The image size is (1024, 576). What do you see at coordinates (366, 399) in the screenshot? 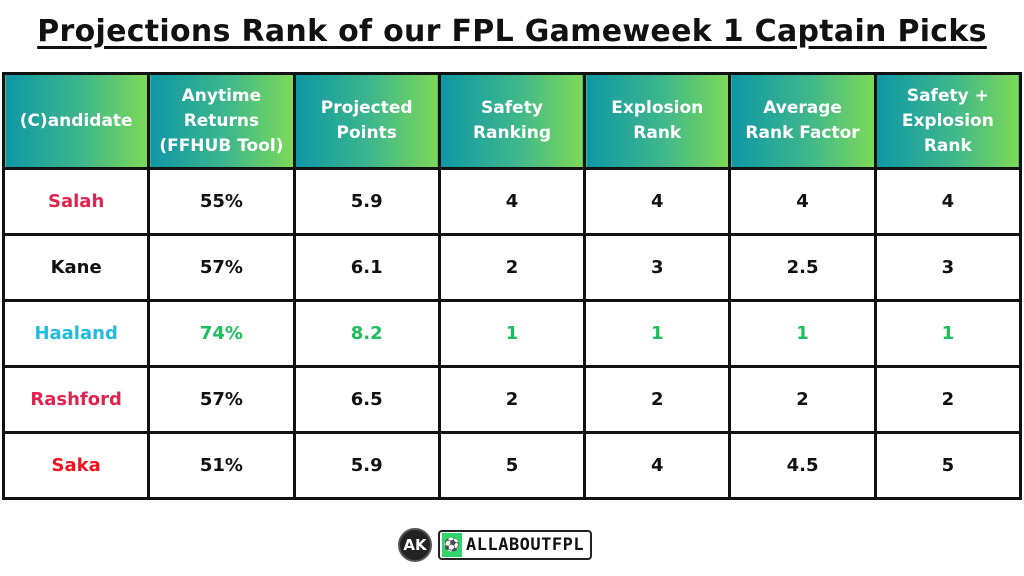
I see `cell-projected-points: 6.5` at bounding box center [366, 399].